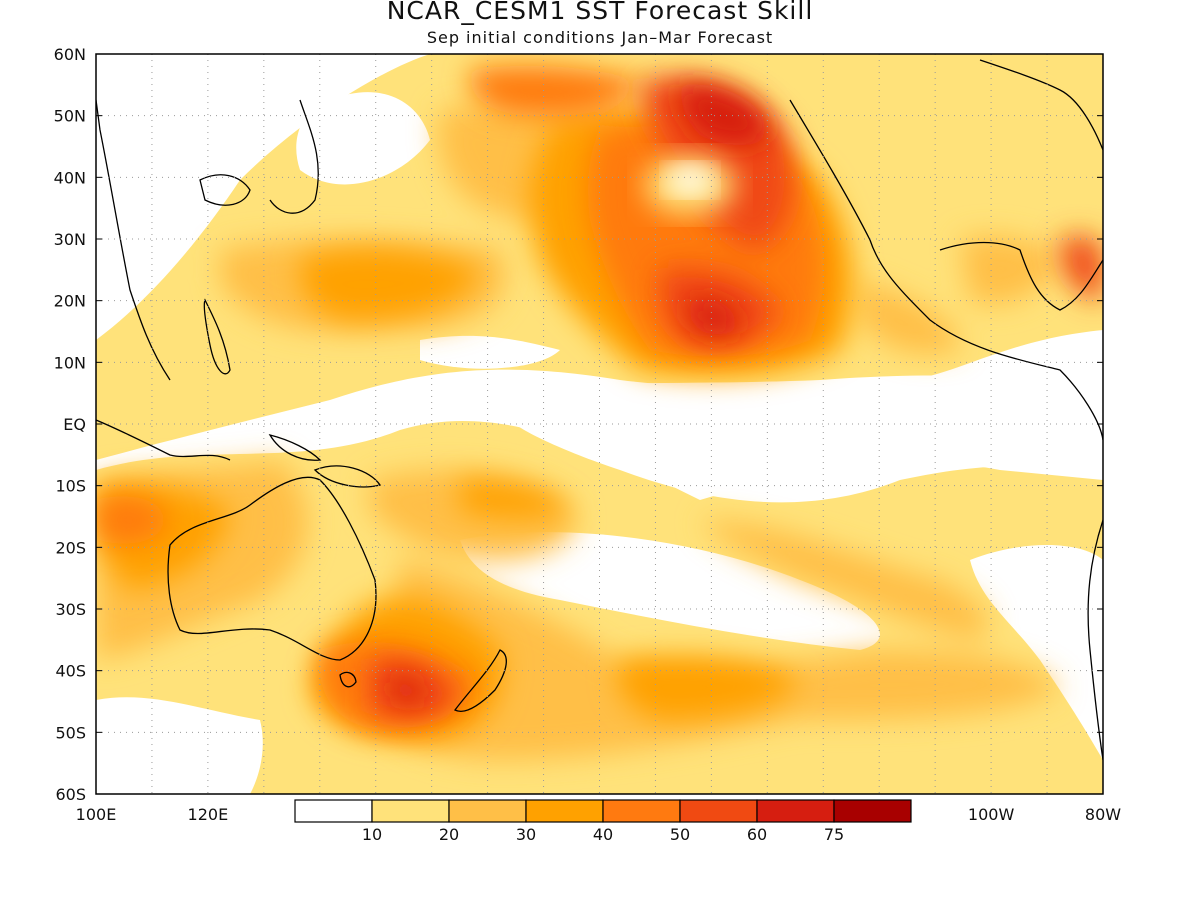 The image size is (1200, 900). Describe the element at coordinates (70, 547) in the screenshot. I see `lat-label: 20S` at that location.